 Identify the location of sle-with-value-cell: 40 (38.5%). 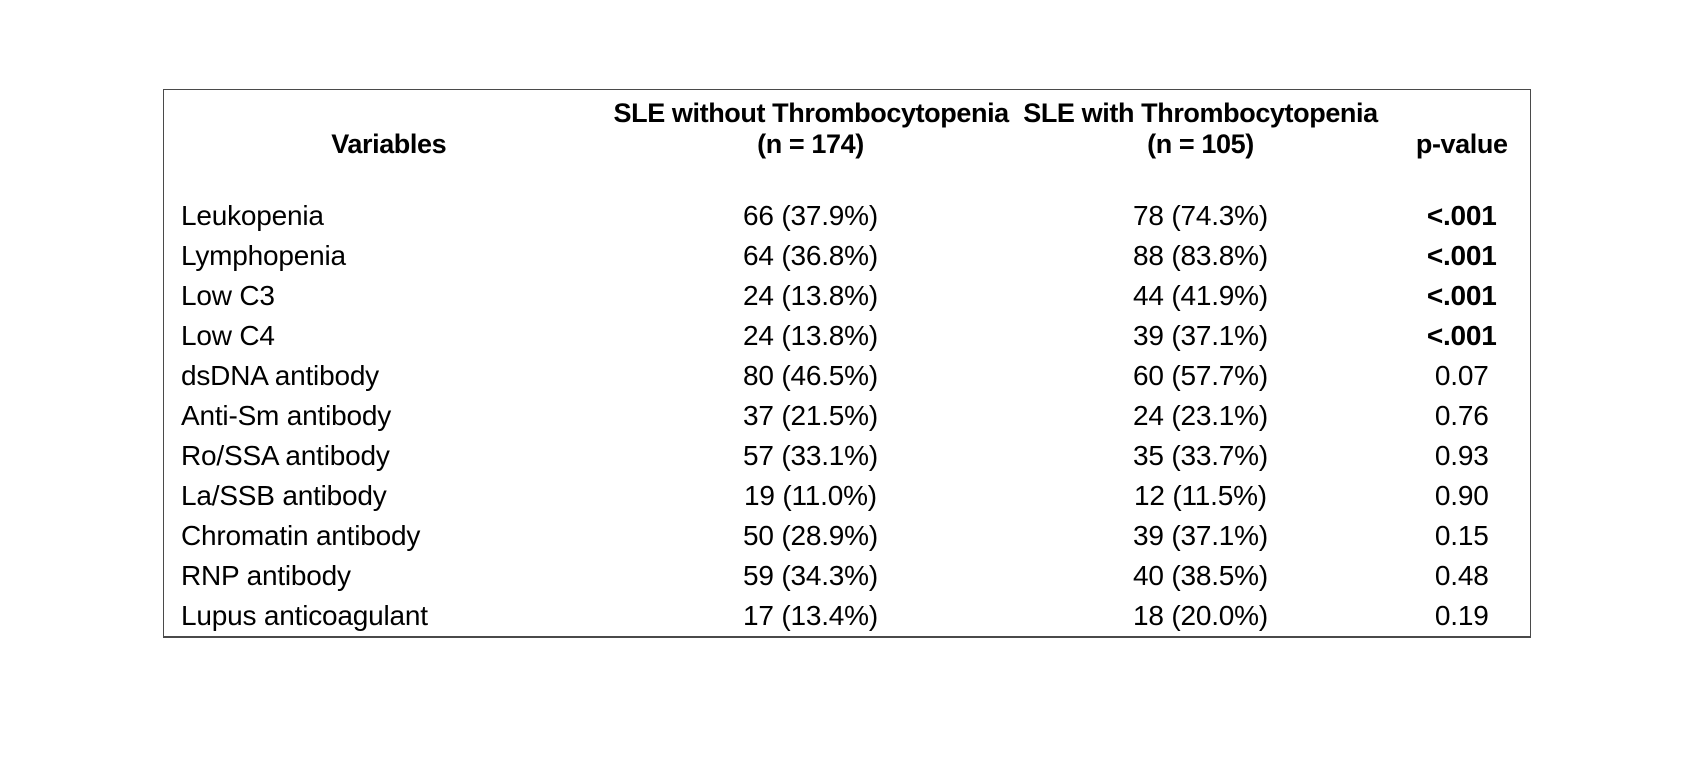
(1200, 575).